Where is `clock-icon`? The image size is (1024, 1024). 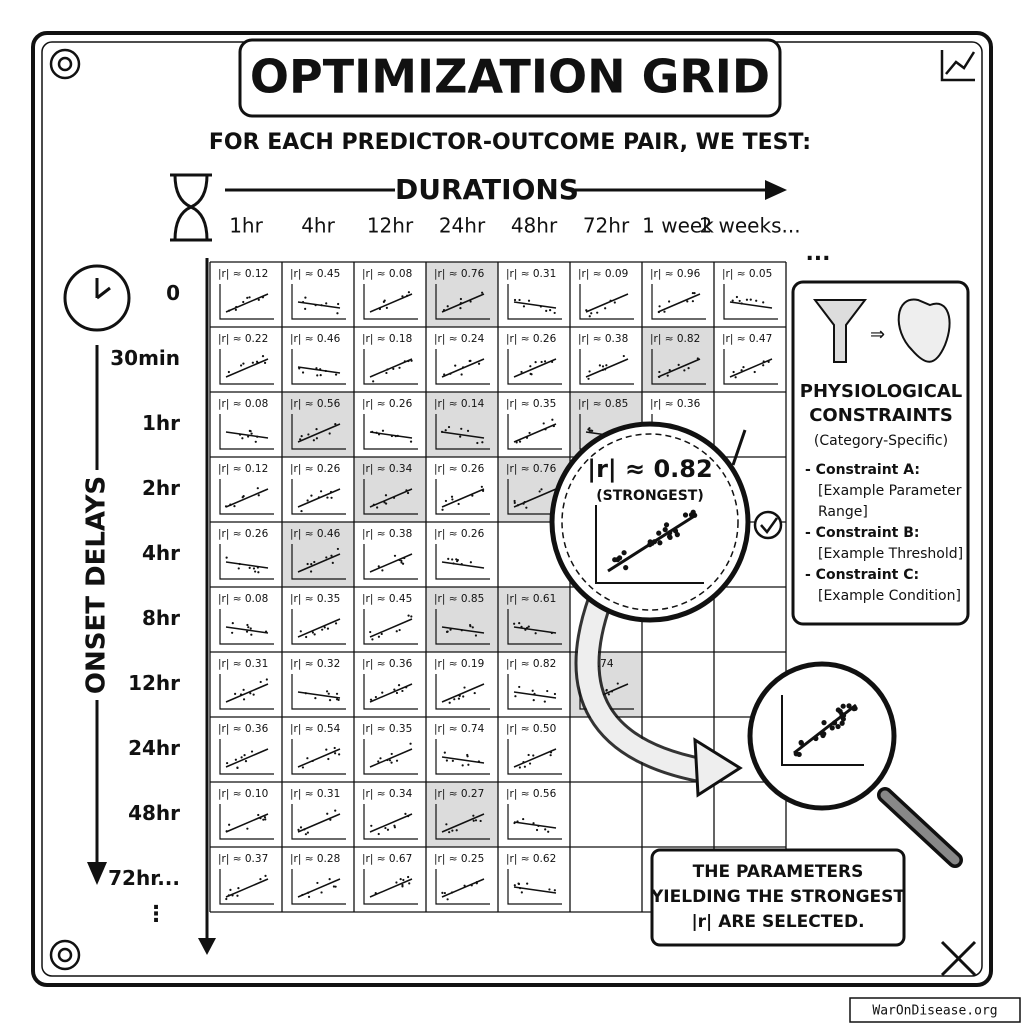 clock-icon is located at coordinates (97, 298).